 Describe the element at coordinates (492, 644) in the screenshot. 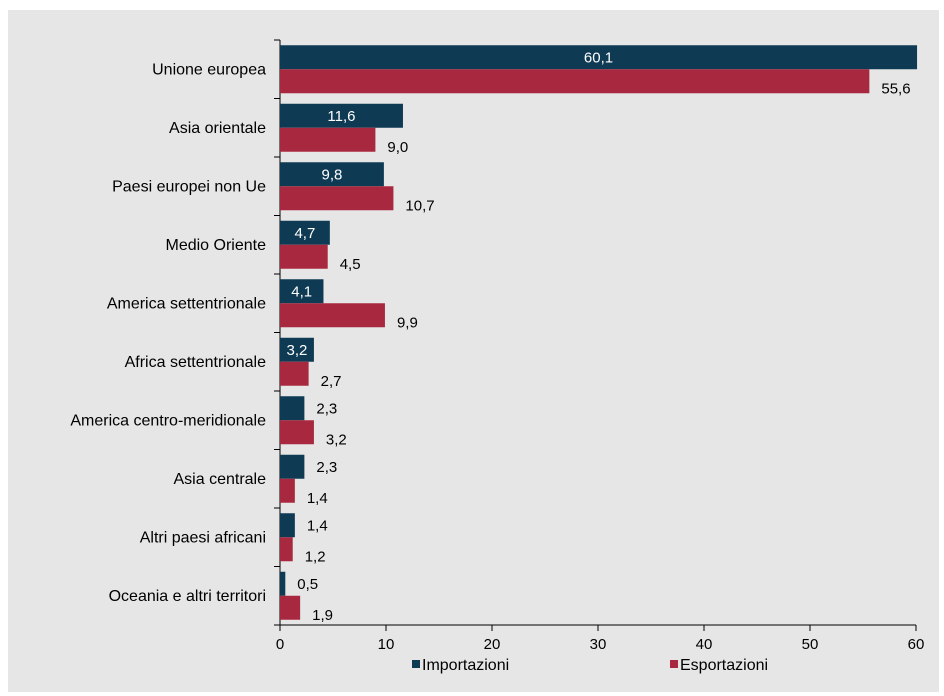

I see `x-tick-label: 20` at that location.